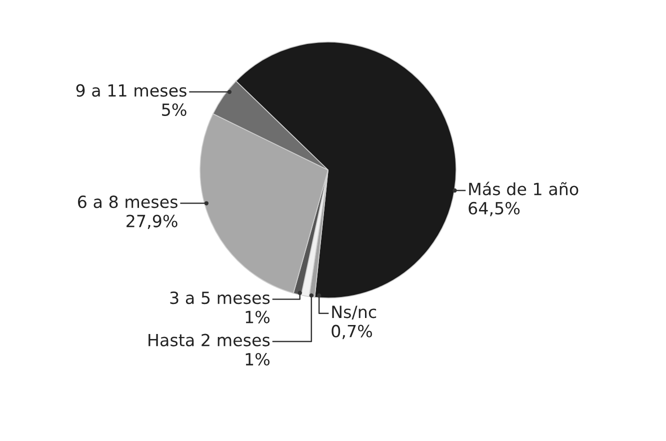 Image resolution: width=666 pixels, height=441 pixels. Describe the element at coordinates (354, 313) in the screenshot. I see `slice-label: Ns/nc` at that location.